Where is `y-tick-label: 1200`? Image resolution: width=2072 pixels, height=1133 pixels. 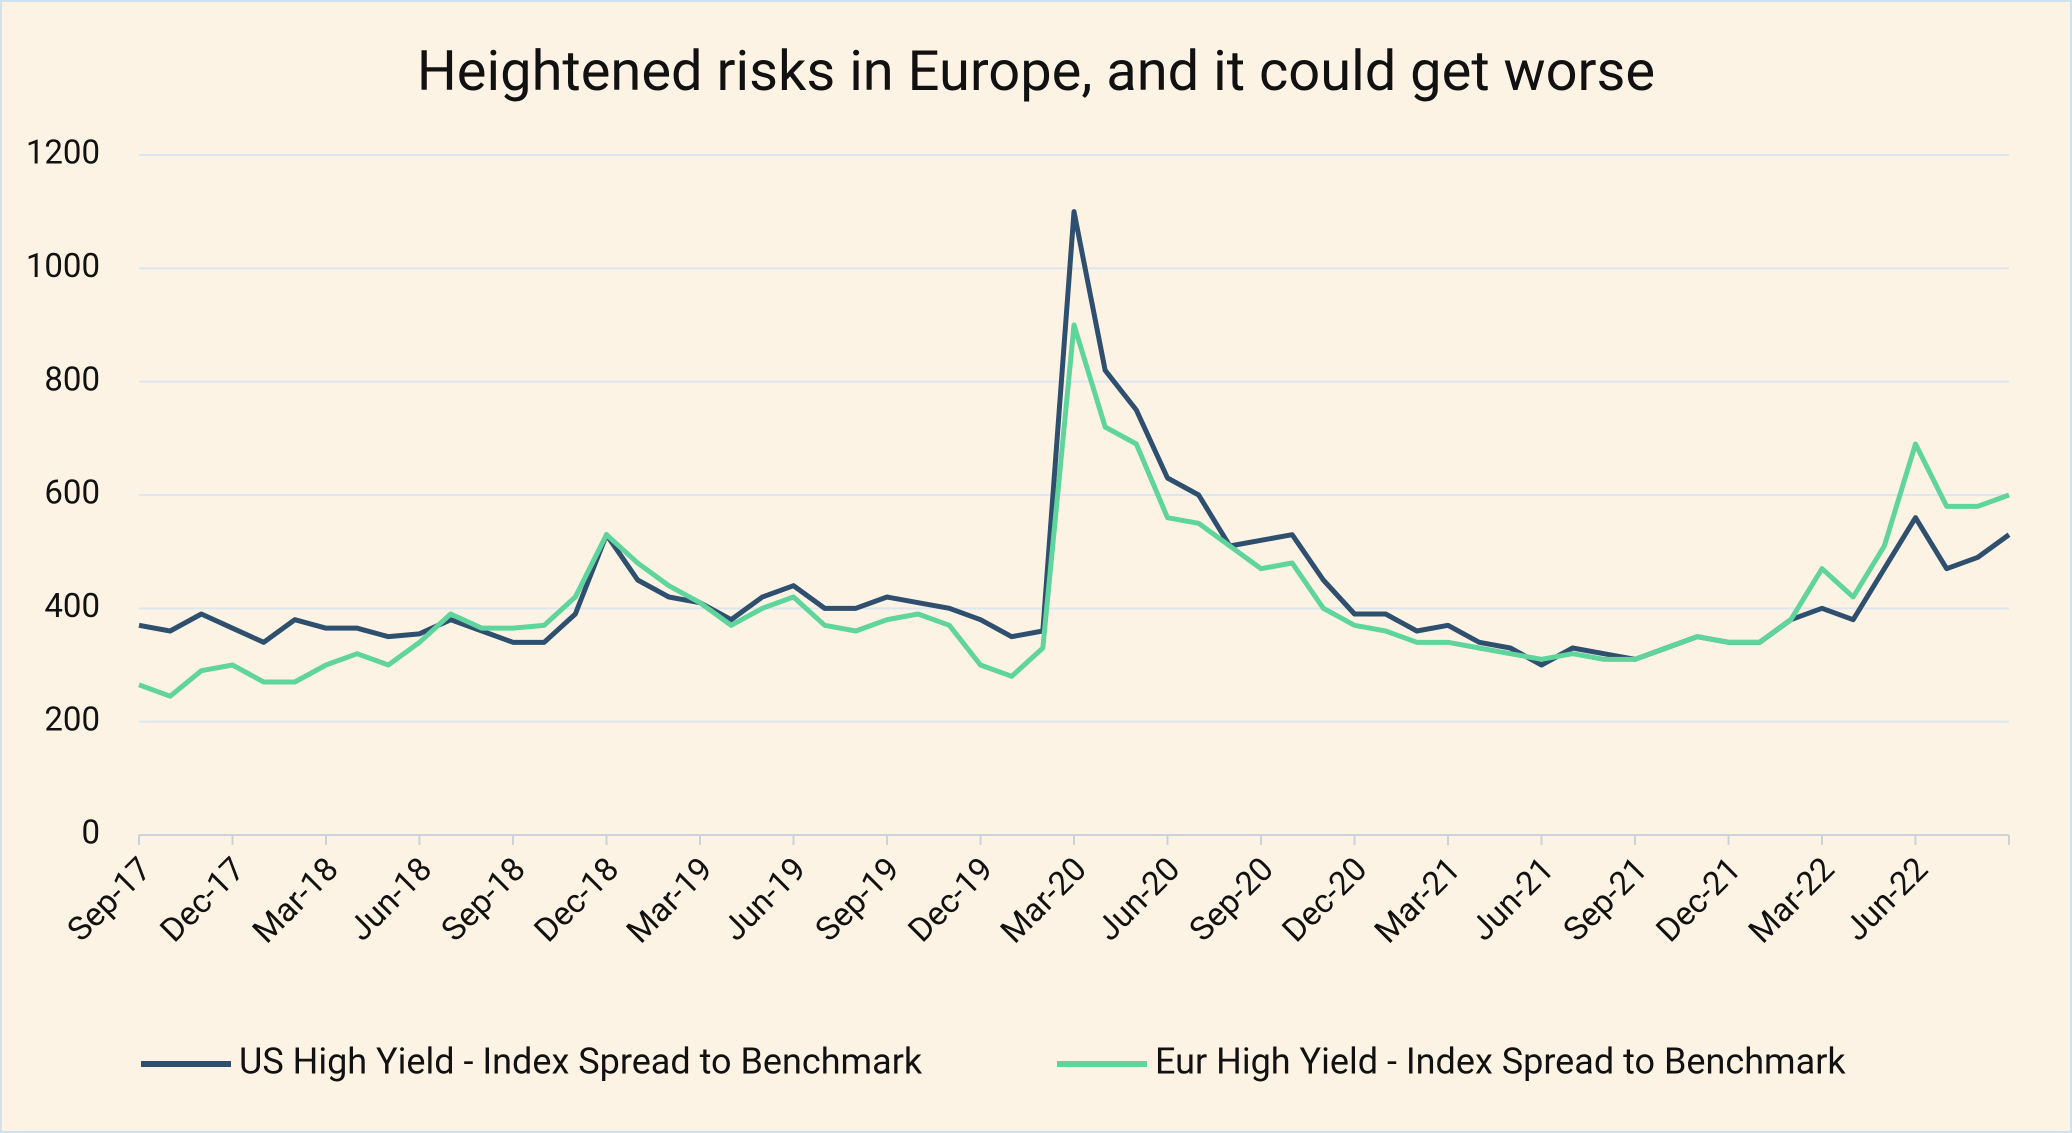 y-tick-label: 1200 is located at coordinates (63, 153).